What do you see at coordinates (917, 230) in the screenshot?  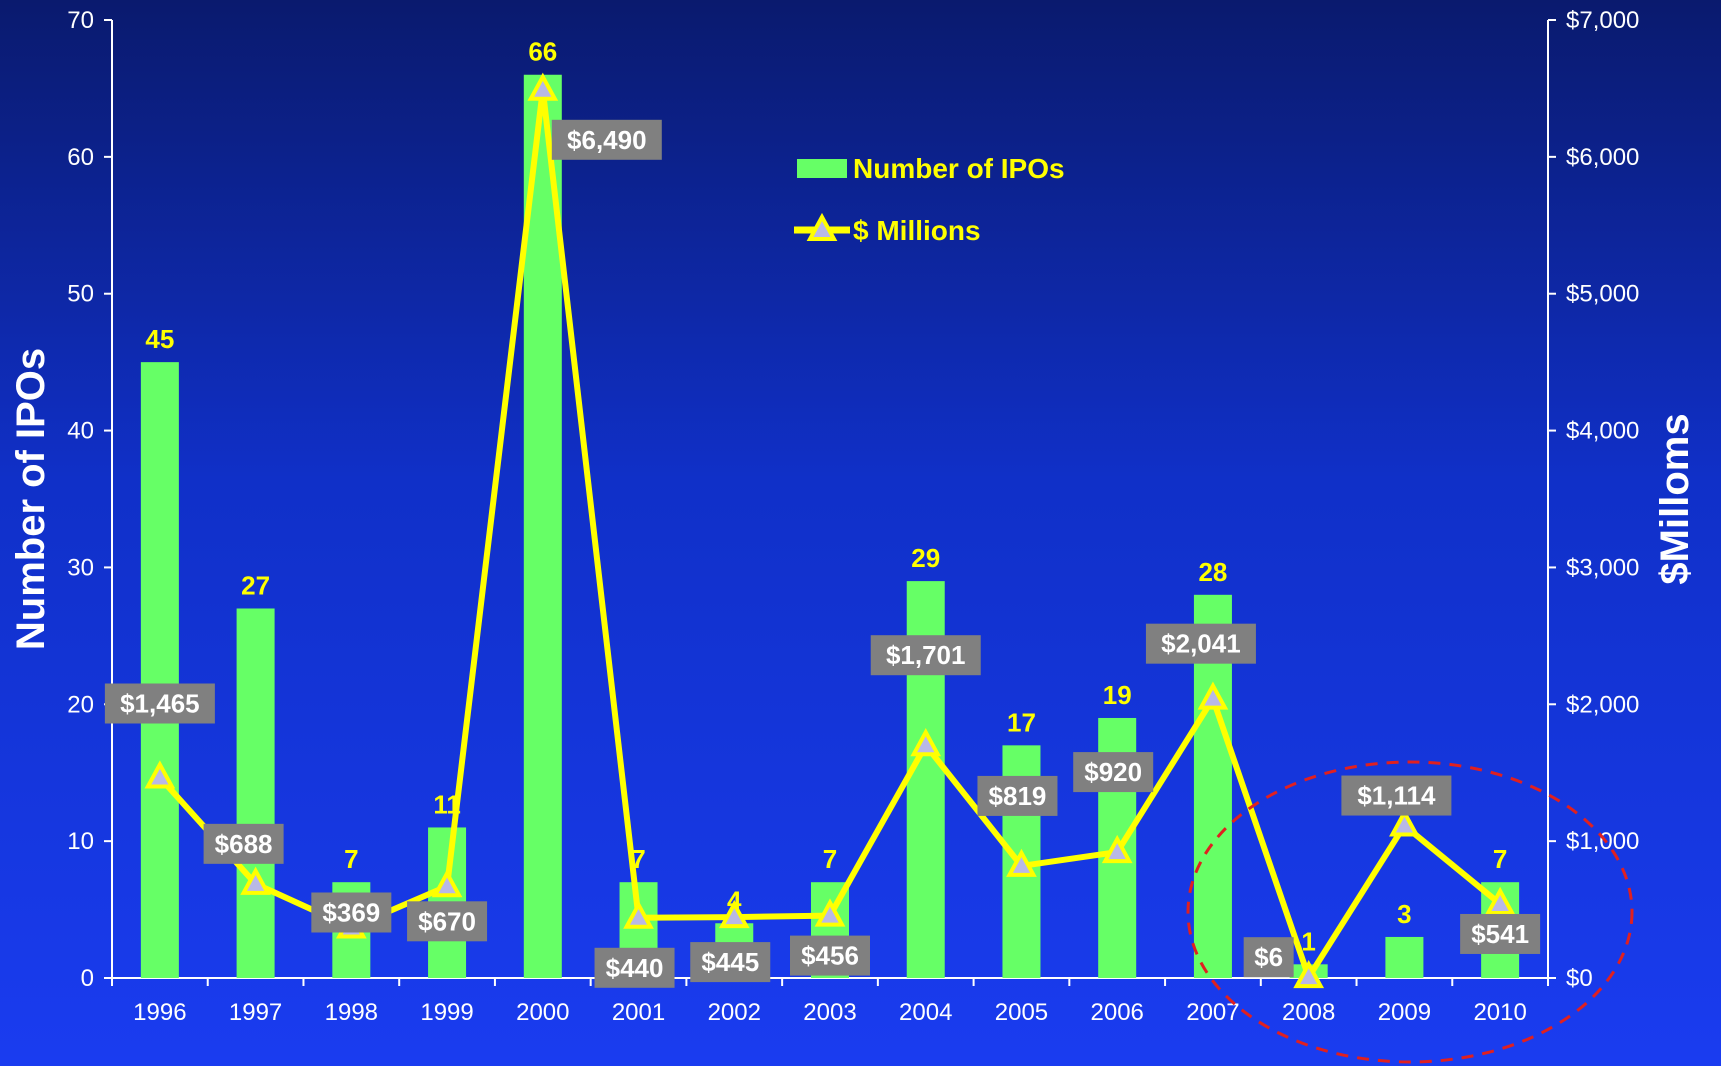 I see `legend-line-label: $ Millions` at bounding box center [917, 230].